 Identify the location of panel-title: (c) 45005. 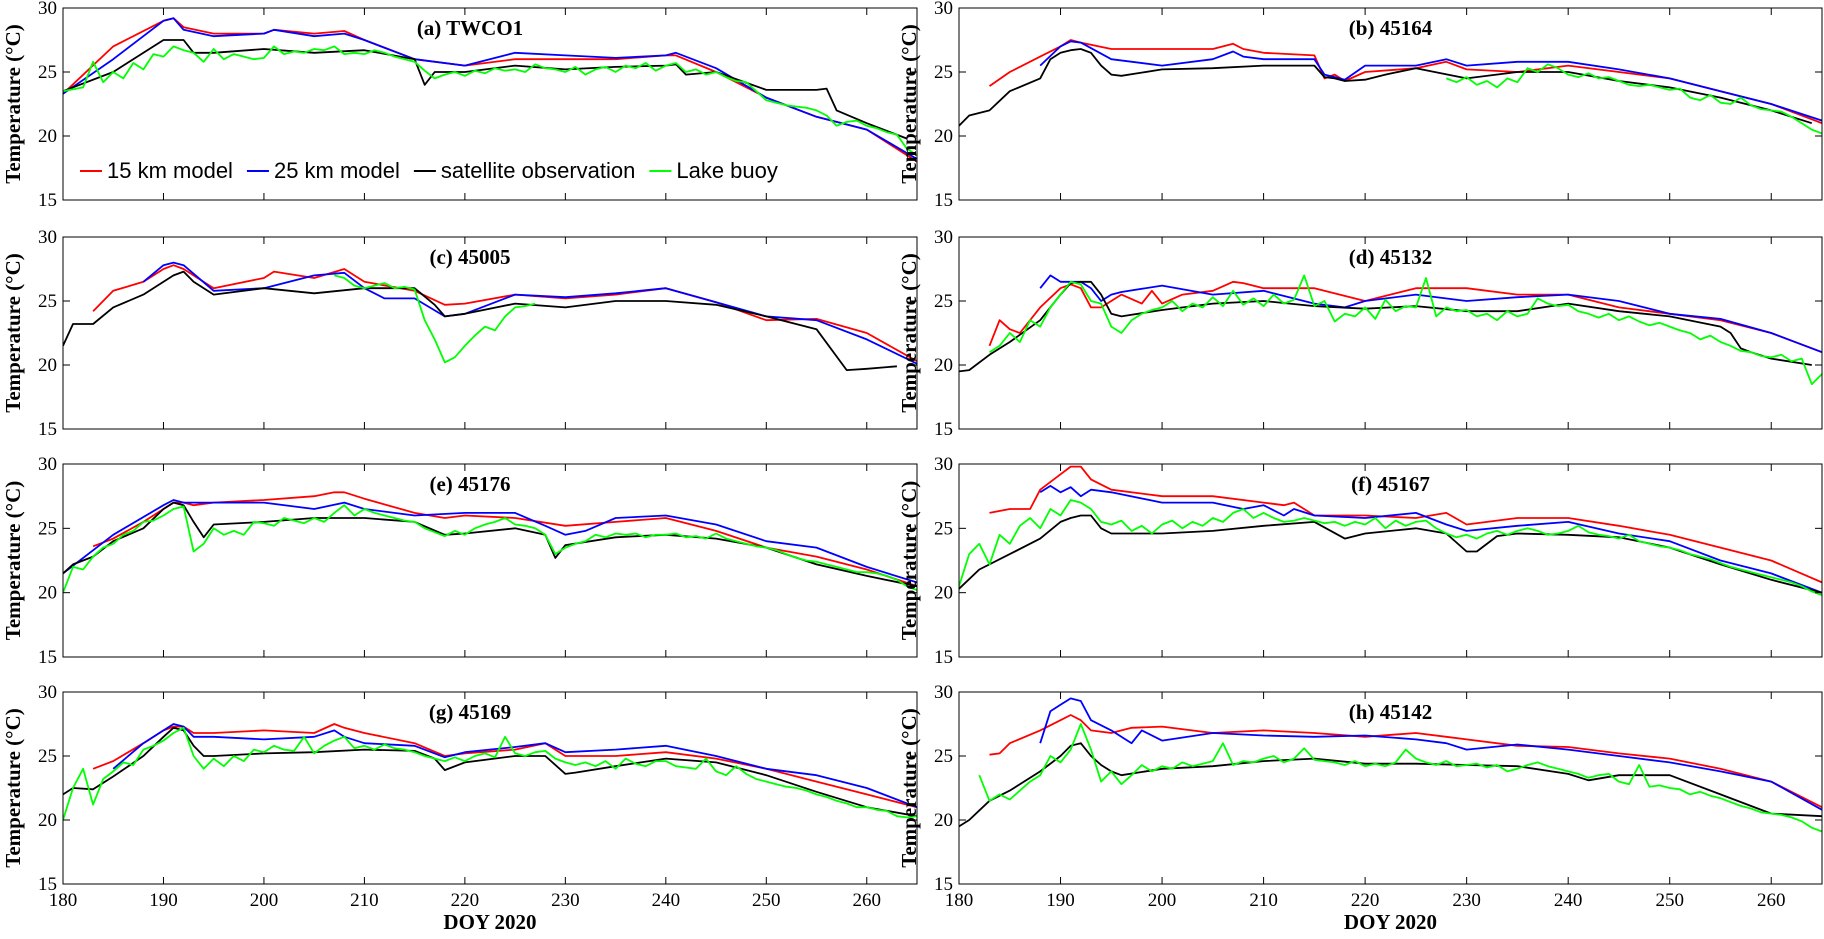
(469, 257).